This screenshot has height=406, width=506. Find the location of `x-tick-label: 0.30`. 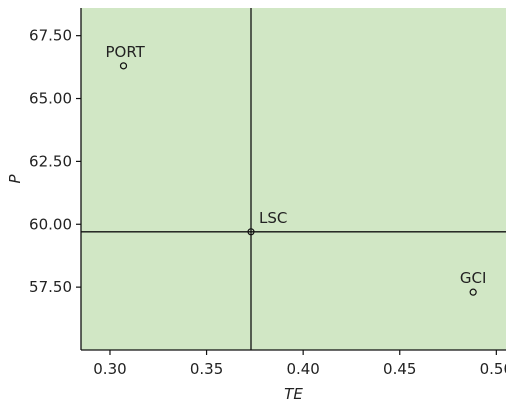

x-tick-label: 0.30 is located at coordinates (109, 369).